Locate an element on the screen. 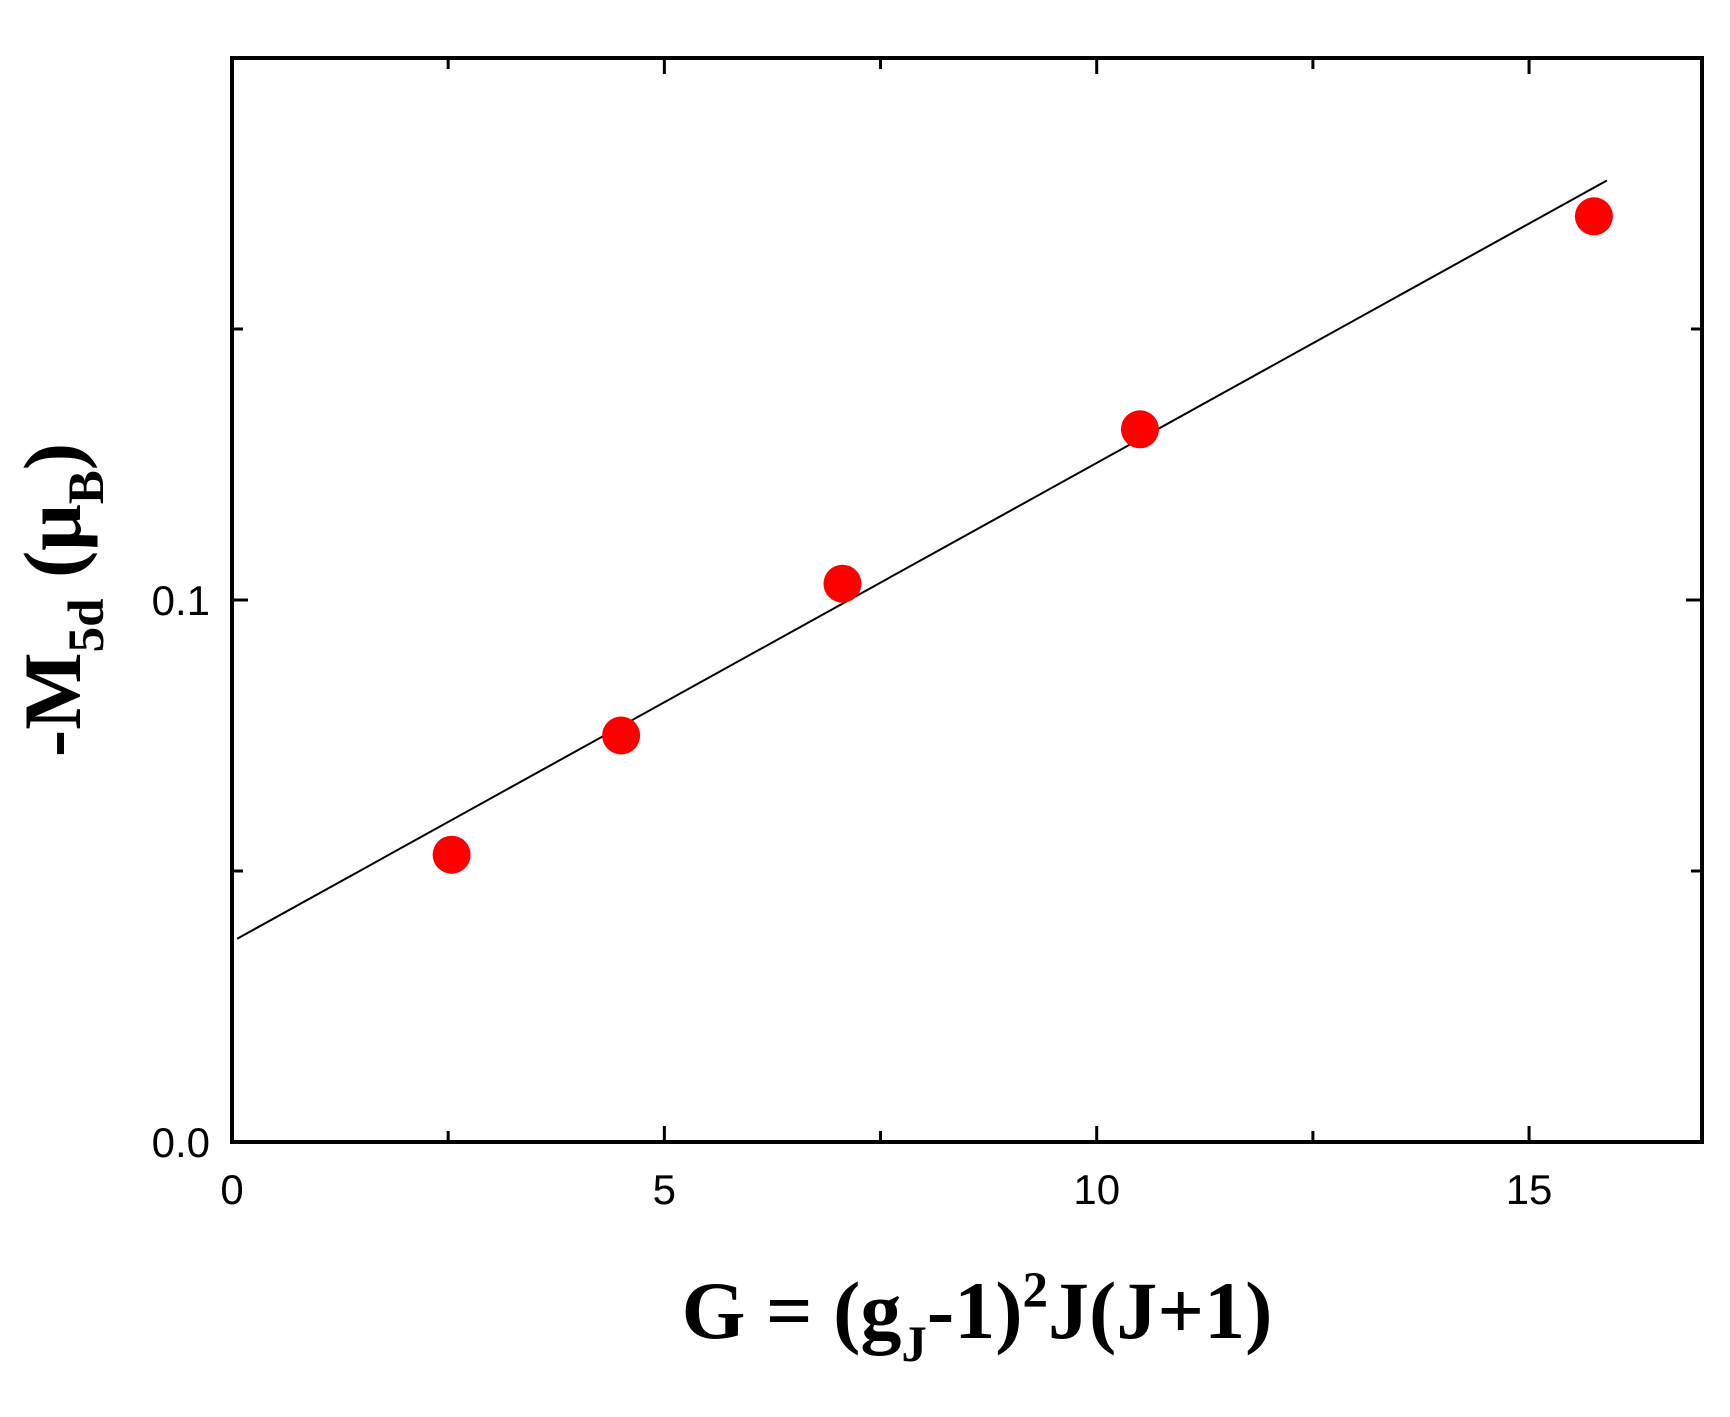 This screenshot has height=1417, width=1730. axis-title-part: (μ is located at coordinates (52, 551).